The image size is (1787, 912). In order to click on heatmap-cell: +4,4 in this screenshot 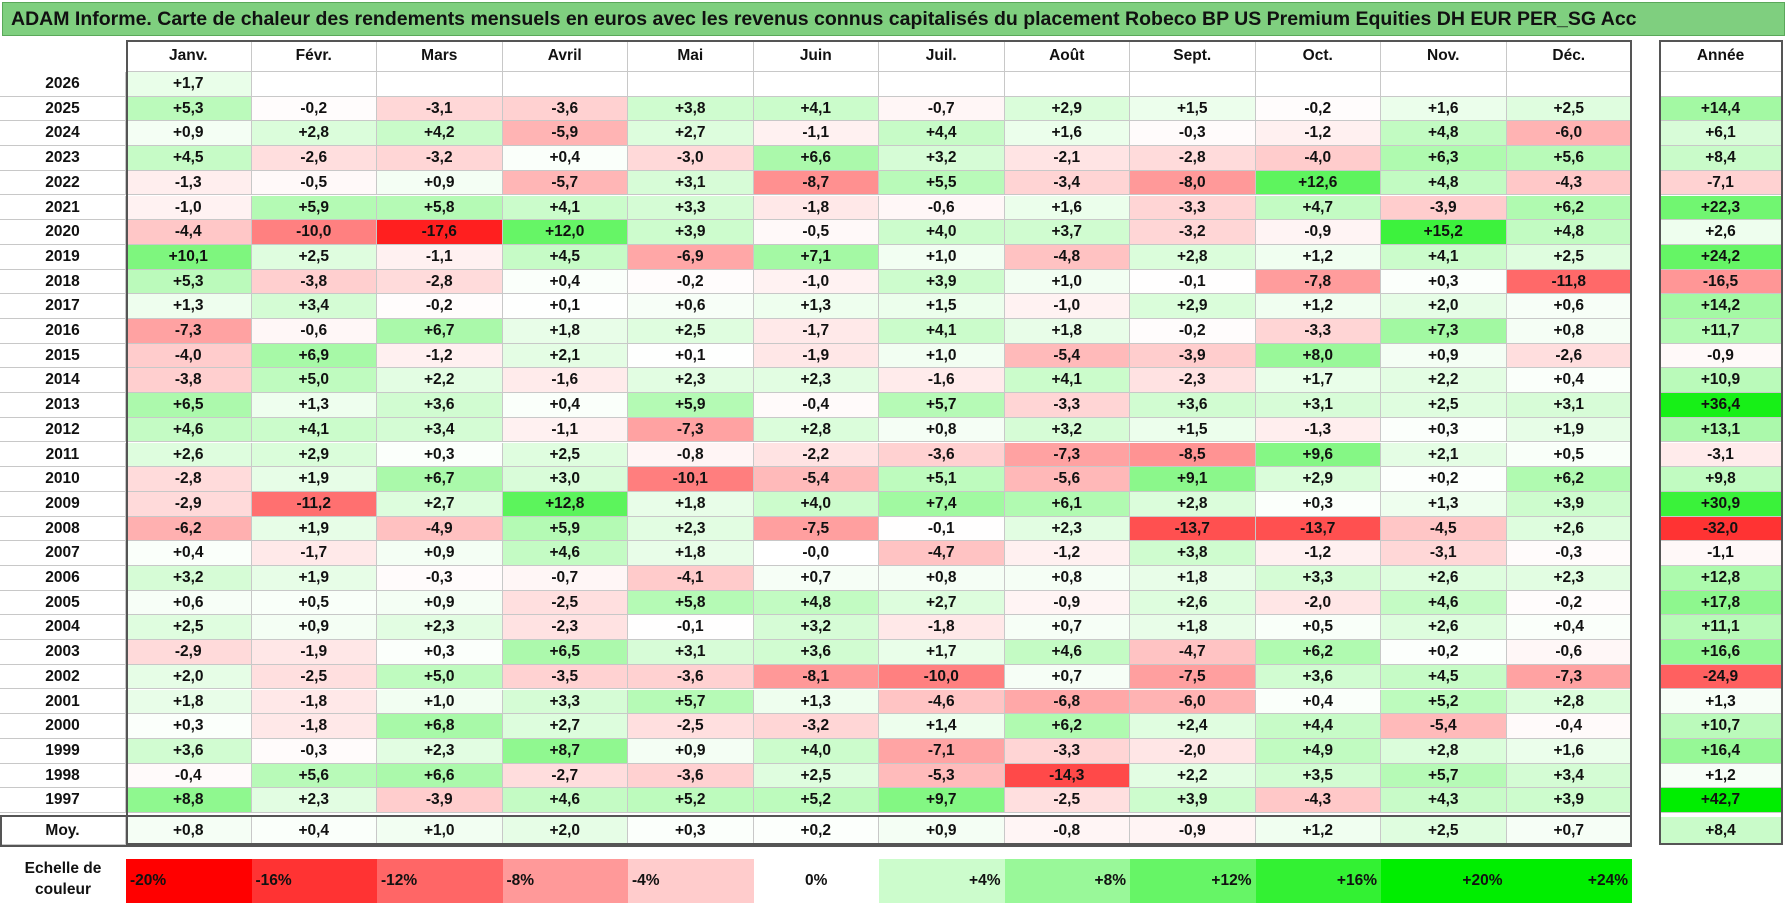, I will do `click(1318, 726)`.